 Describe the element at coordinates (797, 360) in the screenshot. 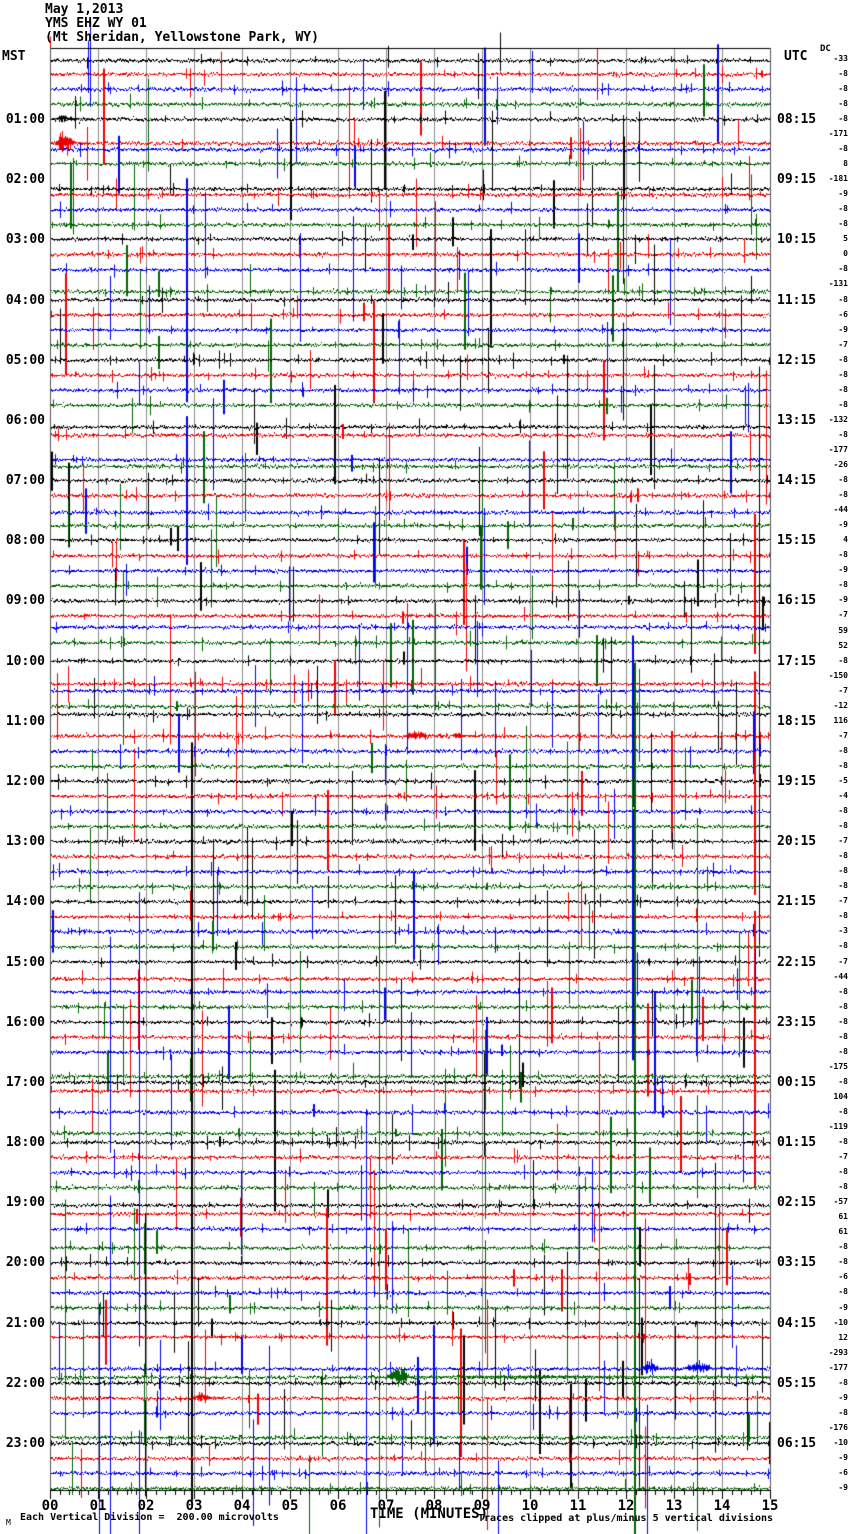

I see `utc-hour-label: 12:15` at that location.